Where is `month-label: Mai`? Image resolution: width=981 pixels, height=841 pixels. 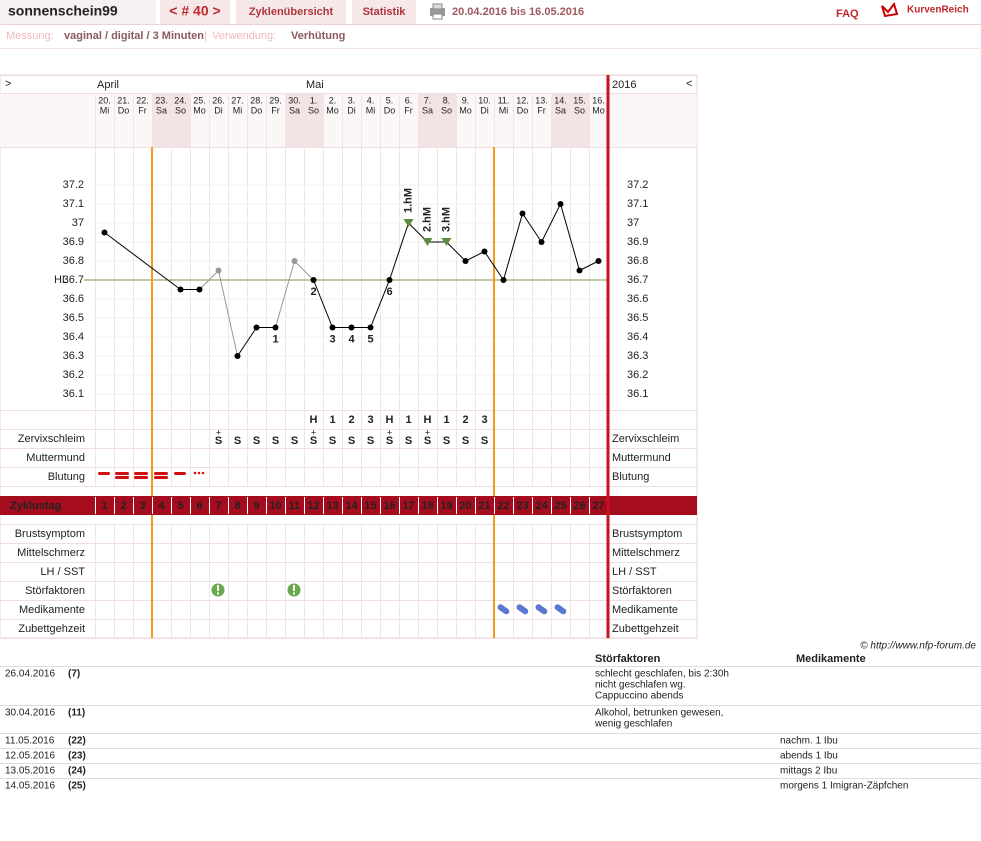
month-label: Mai is located at coordinates (315, 85).